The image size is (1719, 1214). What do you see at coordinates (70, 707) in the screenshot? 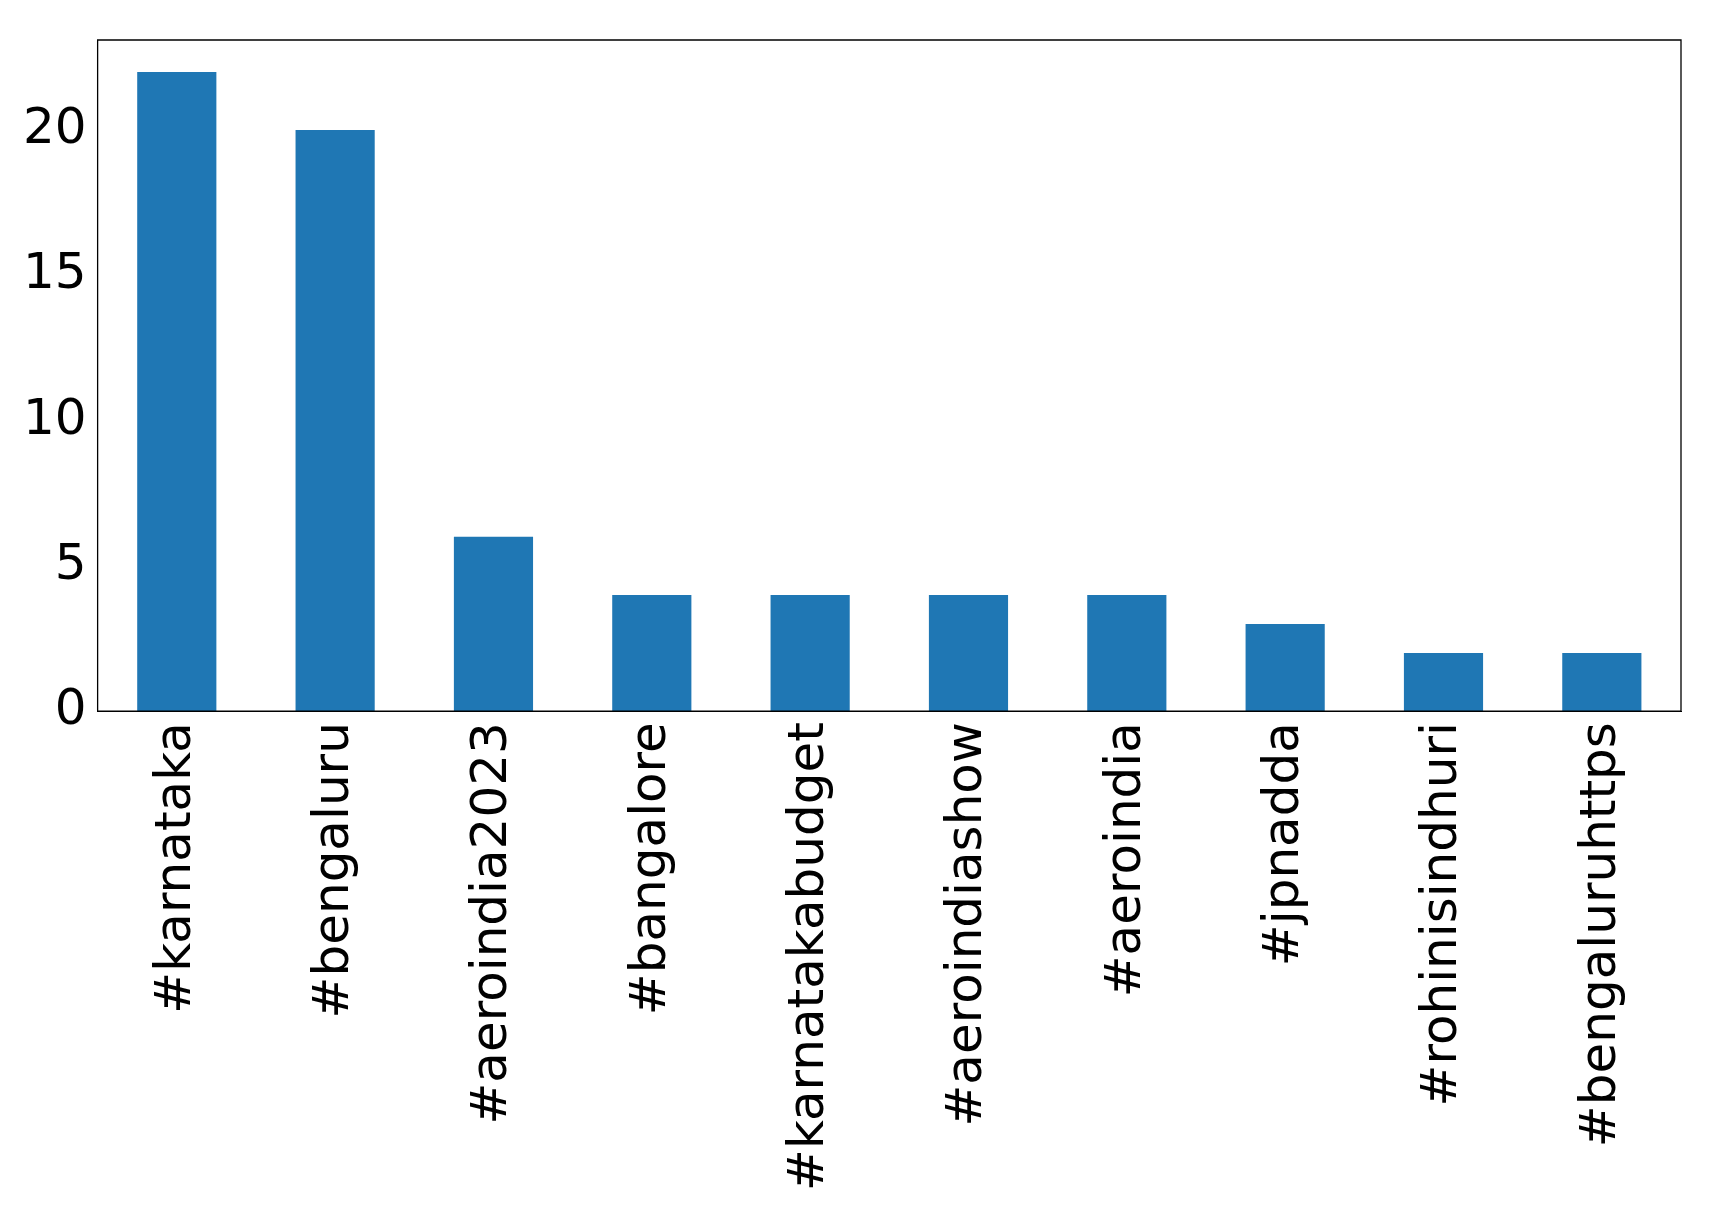
I see `y-tick-label: 0` at bounding box center [70, 707].